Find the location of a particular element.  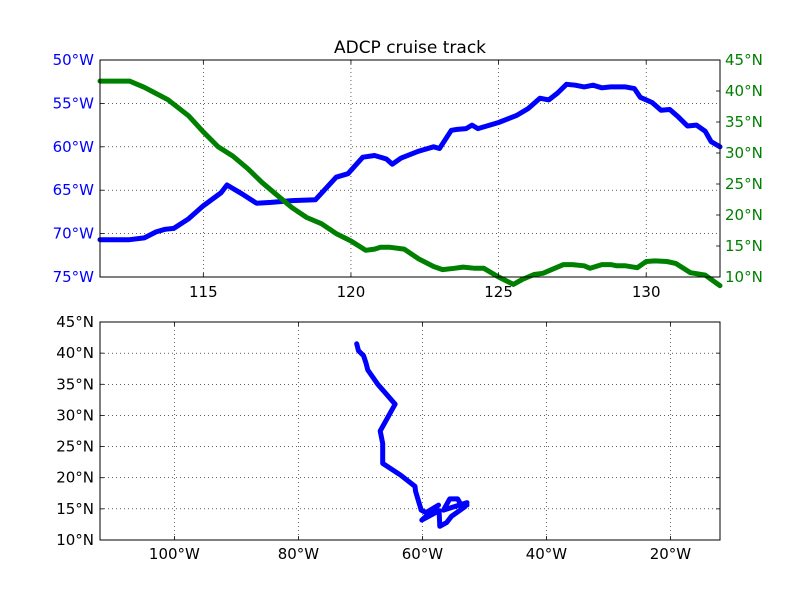

bottom-series is located at coordinates (412, 435).